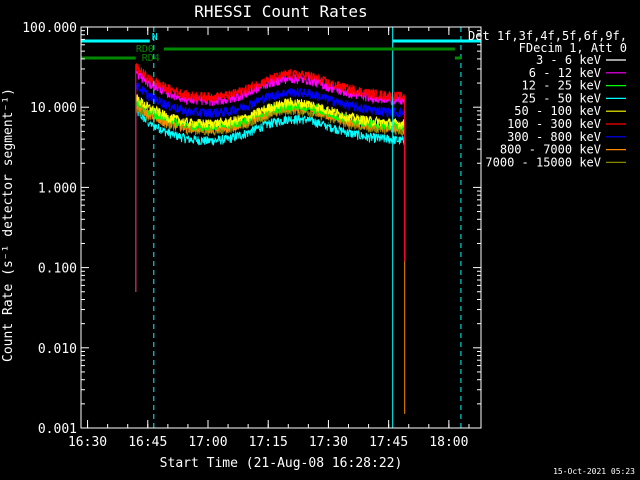 The width and height of the screenshot is (640, 480). What do you see at coordinates (53, 108) in the screenshot?
I see `y-tick-label: 10.000` at bounding box center [53, 108].